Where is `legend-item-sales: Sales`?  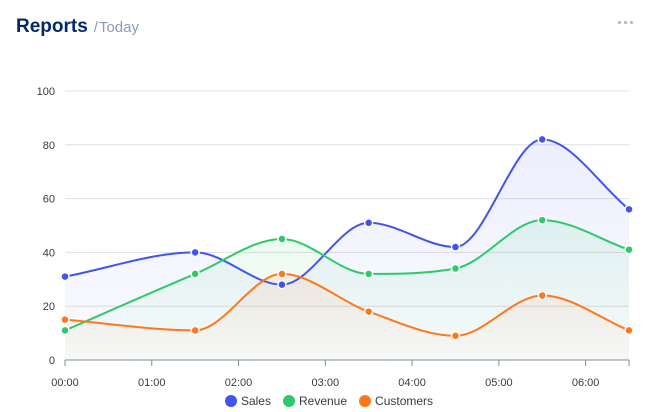 legend-item-sales: Sales is located at coordinates (247, 401).